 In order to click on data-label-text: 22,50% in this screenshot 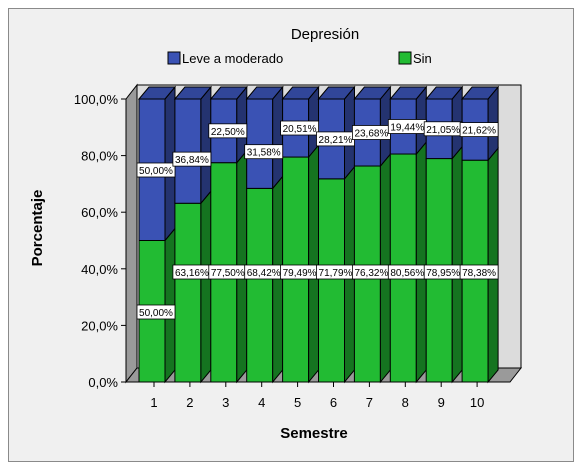, I will do `click(228, 132)`.